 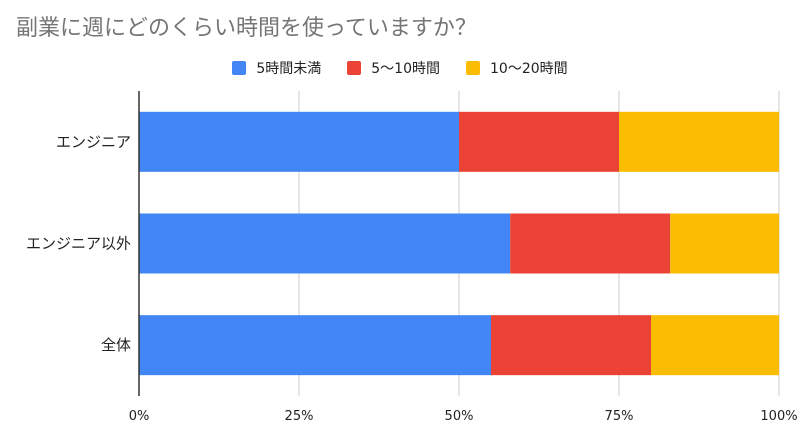 What do you see at coordinates (299, 416) in the screenshot?
I see `x-tick-label-1: 25%` at bounding box center [299, 416].